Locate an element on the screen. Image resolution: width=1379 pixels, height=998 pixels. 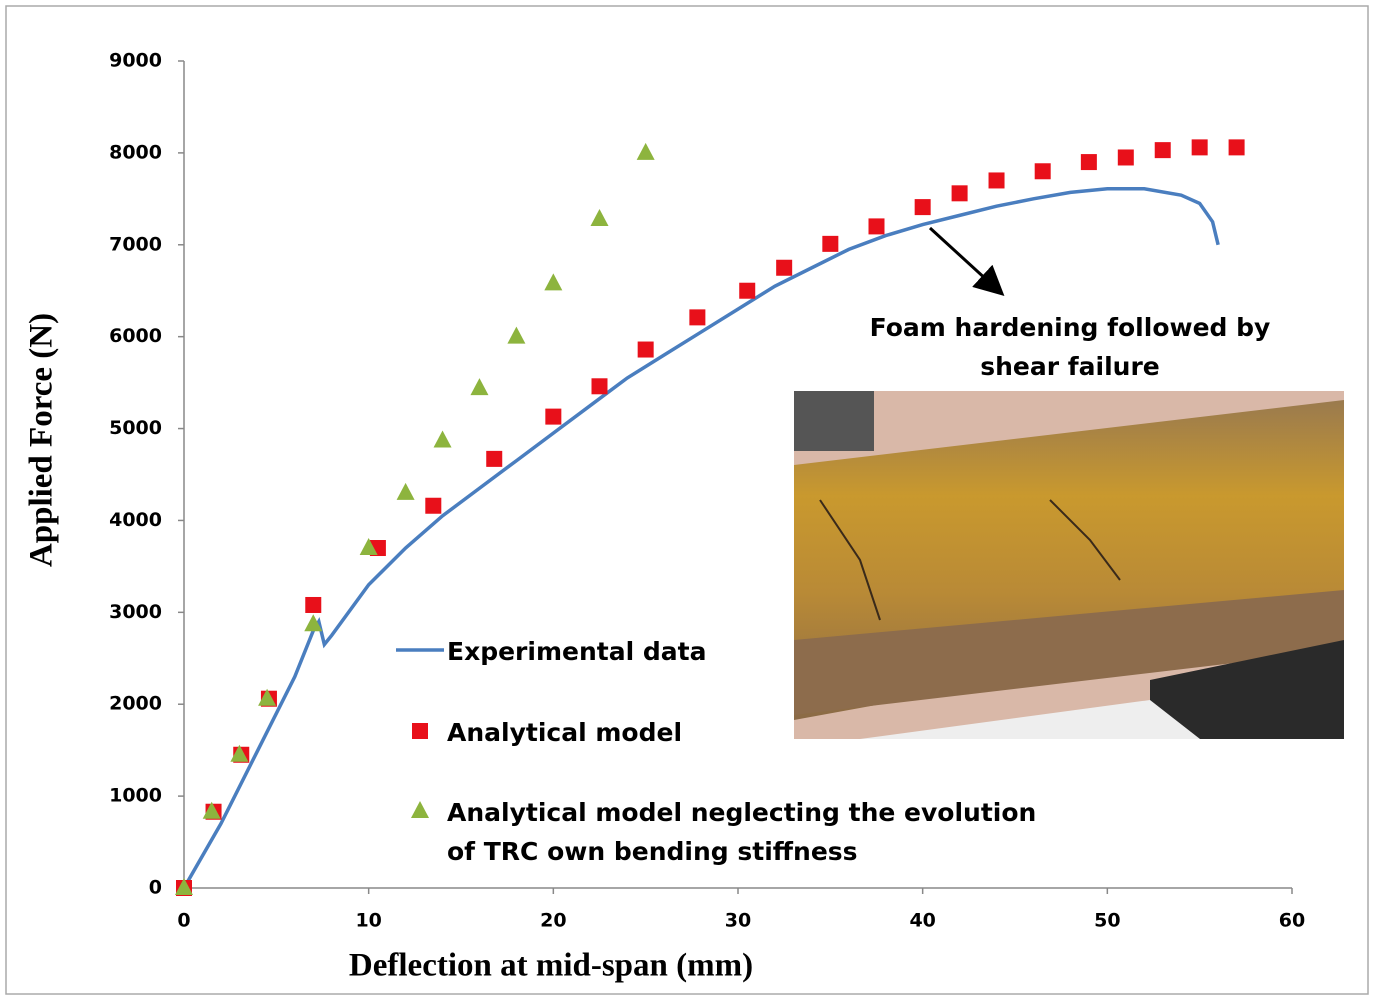
legend-label: Experimental data is located at coordinates (577, 651).